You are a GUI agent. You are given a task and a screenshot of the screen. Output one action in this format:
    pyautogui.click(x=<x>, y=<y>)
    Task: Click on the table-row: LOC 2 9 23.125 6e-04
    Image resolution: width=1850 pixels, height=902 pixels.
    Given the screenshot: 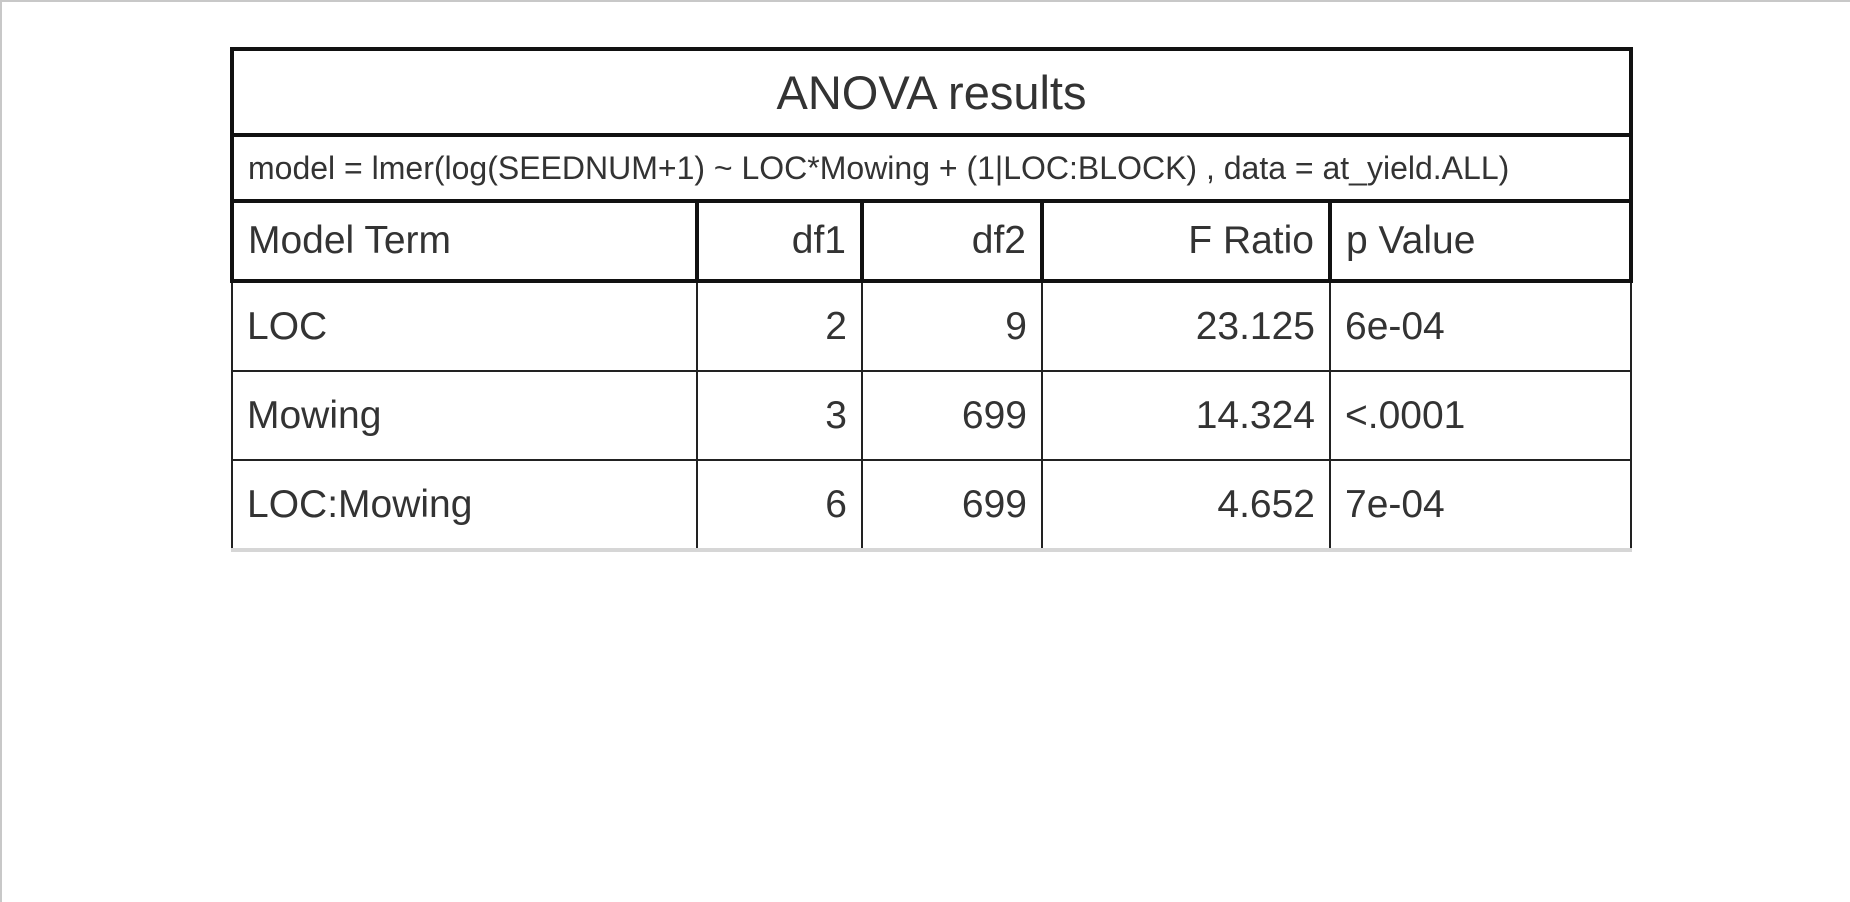 What is the action you would take?
    pyautogui.click(x=931, y=326)
    